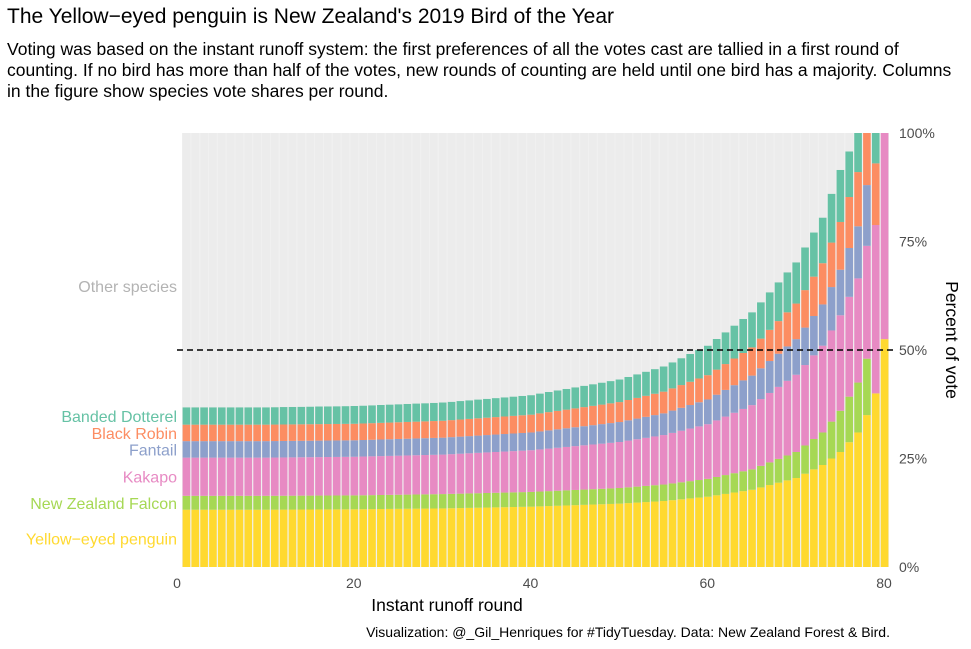 The width and height of the screenshot is (971, 649). Describe the element at coordinates (913, 350) in the screenshot. I see `y-tick-label: 50%` at that location.